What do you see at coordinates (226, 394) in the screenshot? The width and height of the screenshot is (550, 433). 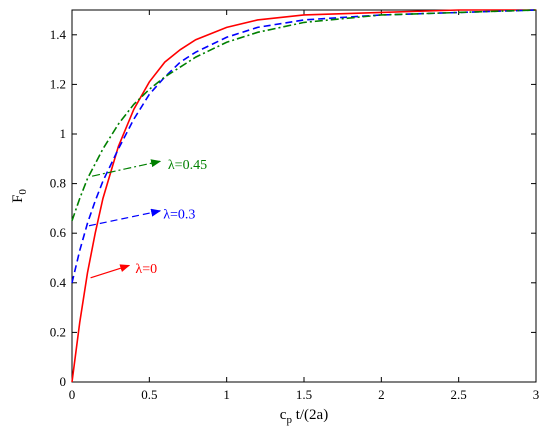 I see `x-tick-label: 1` at bounding box center [226, 394].